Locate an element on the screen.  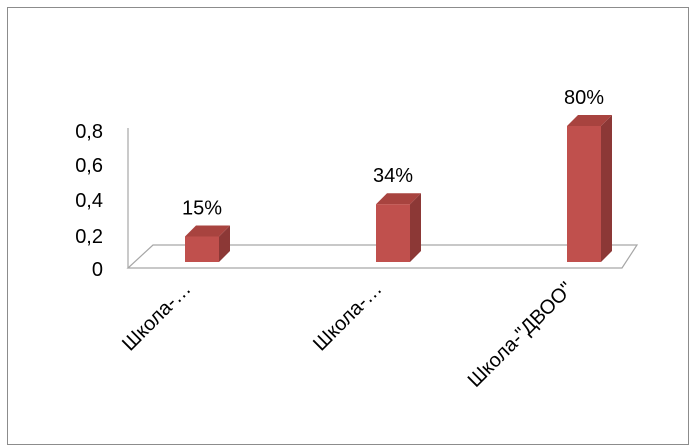
x-tick-label: Школа-"ДВОО" is located at coordinates (521, 335).